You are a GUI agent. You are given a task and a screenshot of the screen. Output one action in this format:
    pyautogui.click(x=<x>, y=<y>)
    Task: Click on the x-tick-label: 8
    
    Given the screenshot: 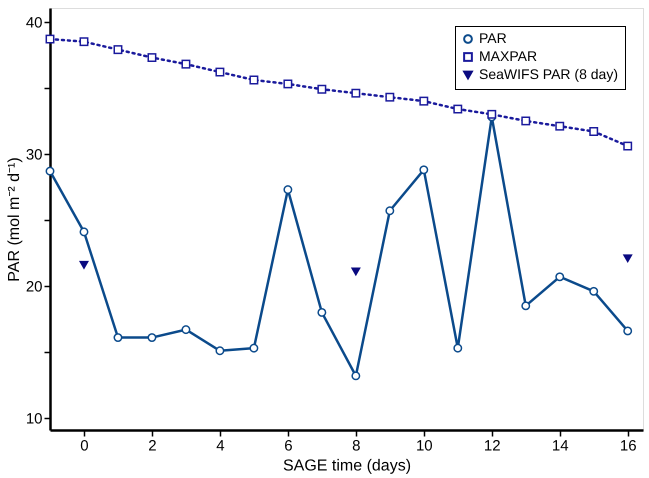 What is the action you would take?
    pyautogui.click(x=356, y=446)
    